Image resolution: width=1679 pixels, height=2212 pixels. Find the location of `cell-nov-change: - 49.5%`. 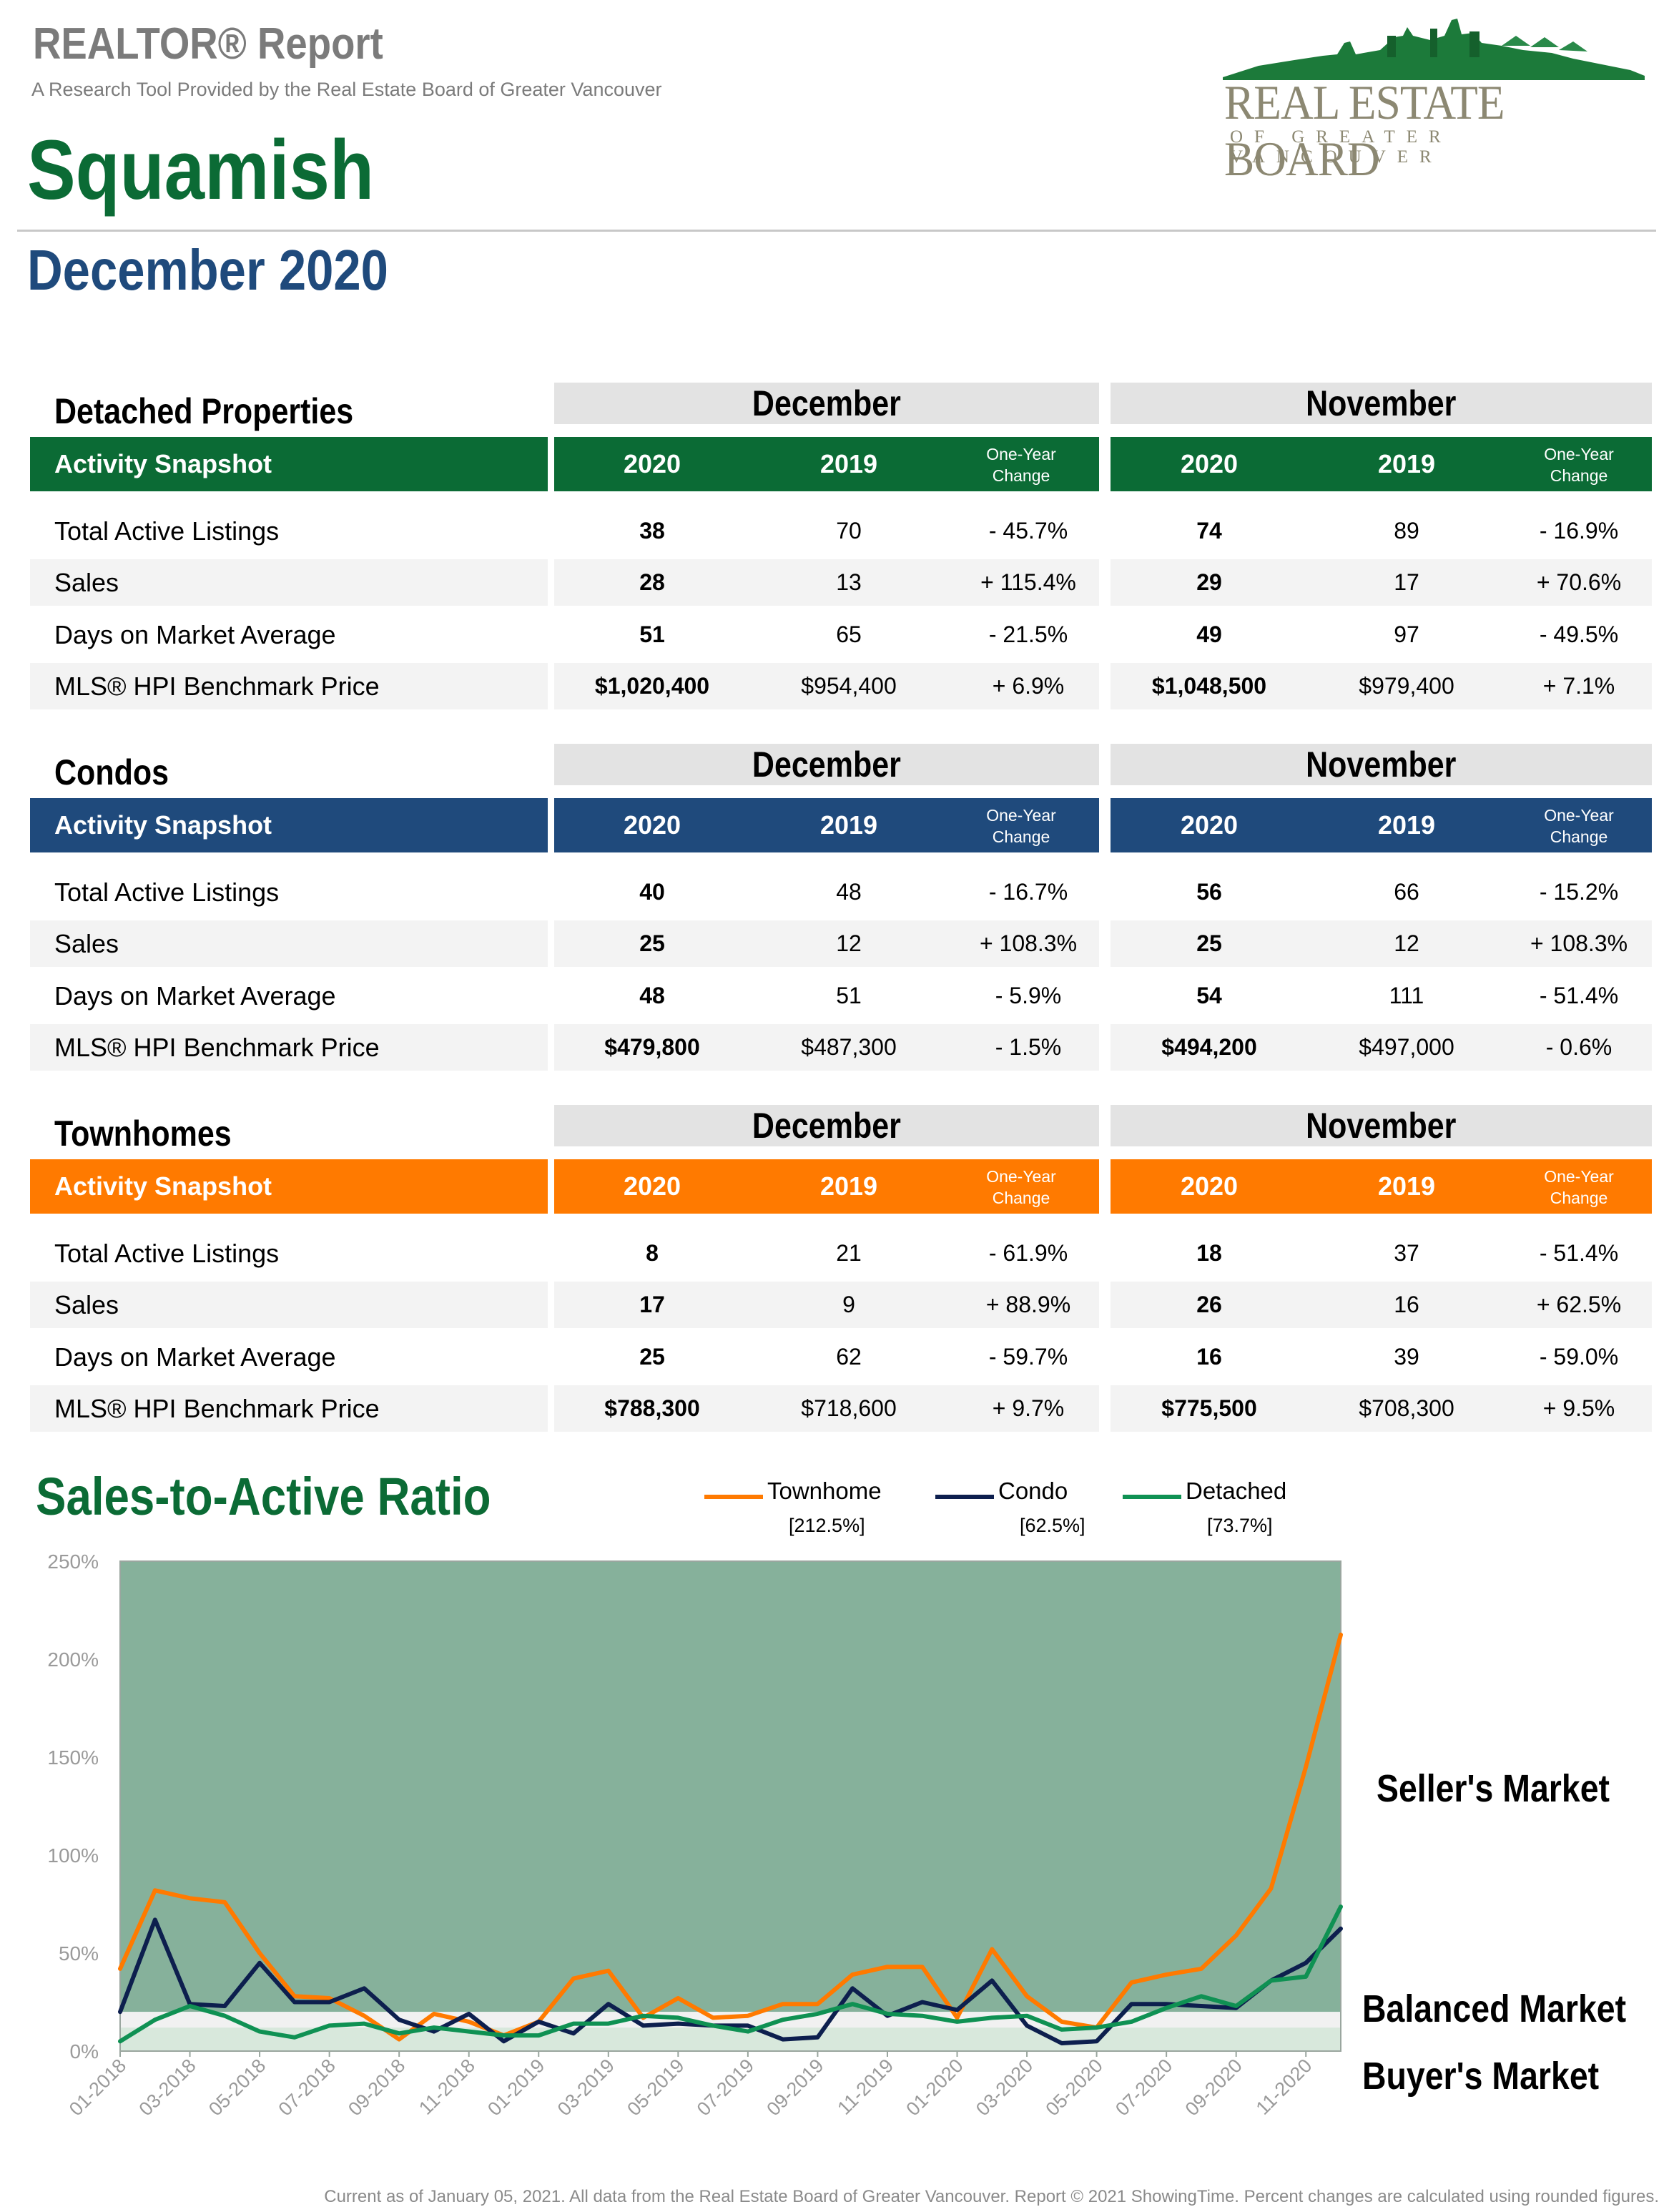

cell-nov-change: - 49.5% is located at coordinates (1579, 634).